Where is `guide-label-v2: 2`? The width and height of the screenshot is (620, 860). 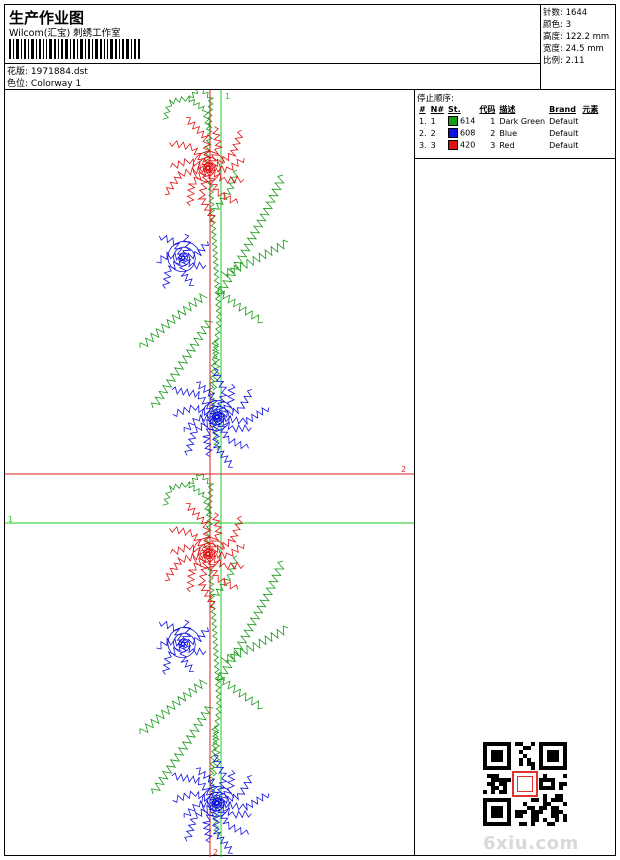
guide-label-v2: 2 is located at coordinates (215, 852).